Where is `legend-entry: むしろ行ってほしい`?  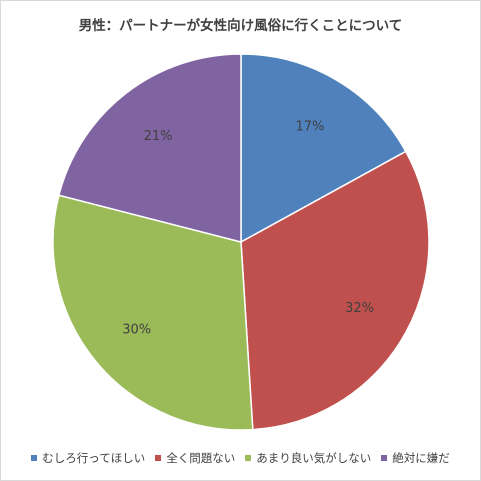 legend-entry: むしろ行ってほしい is located at coordinates (88, 458).